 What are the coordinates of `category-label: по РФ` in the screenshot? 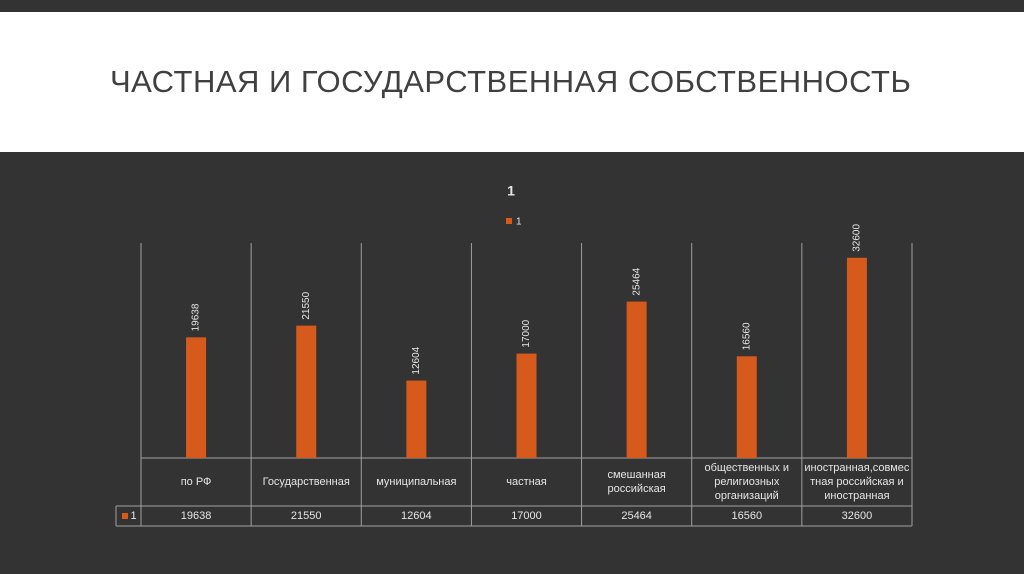 It's located at (196, 482).